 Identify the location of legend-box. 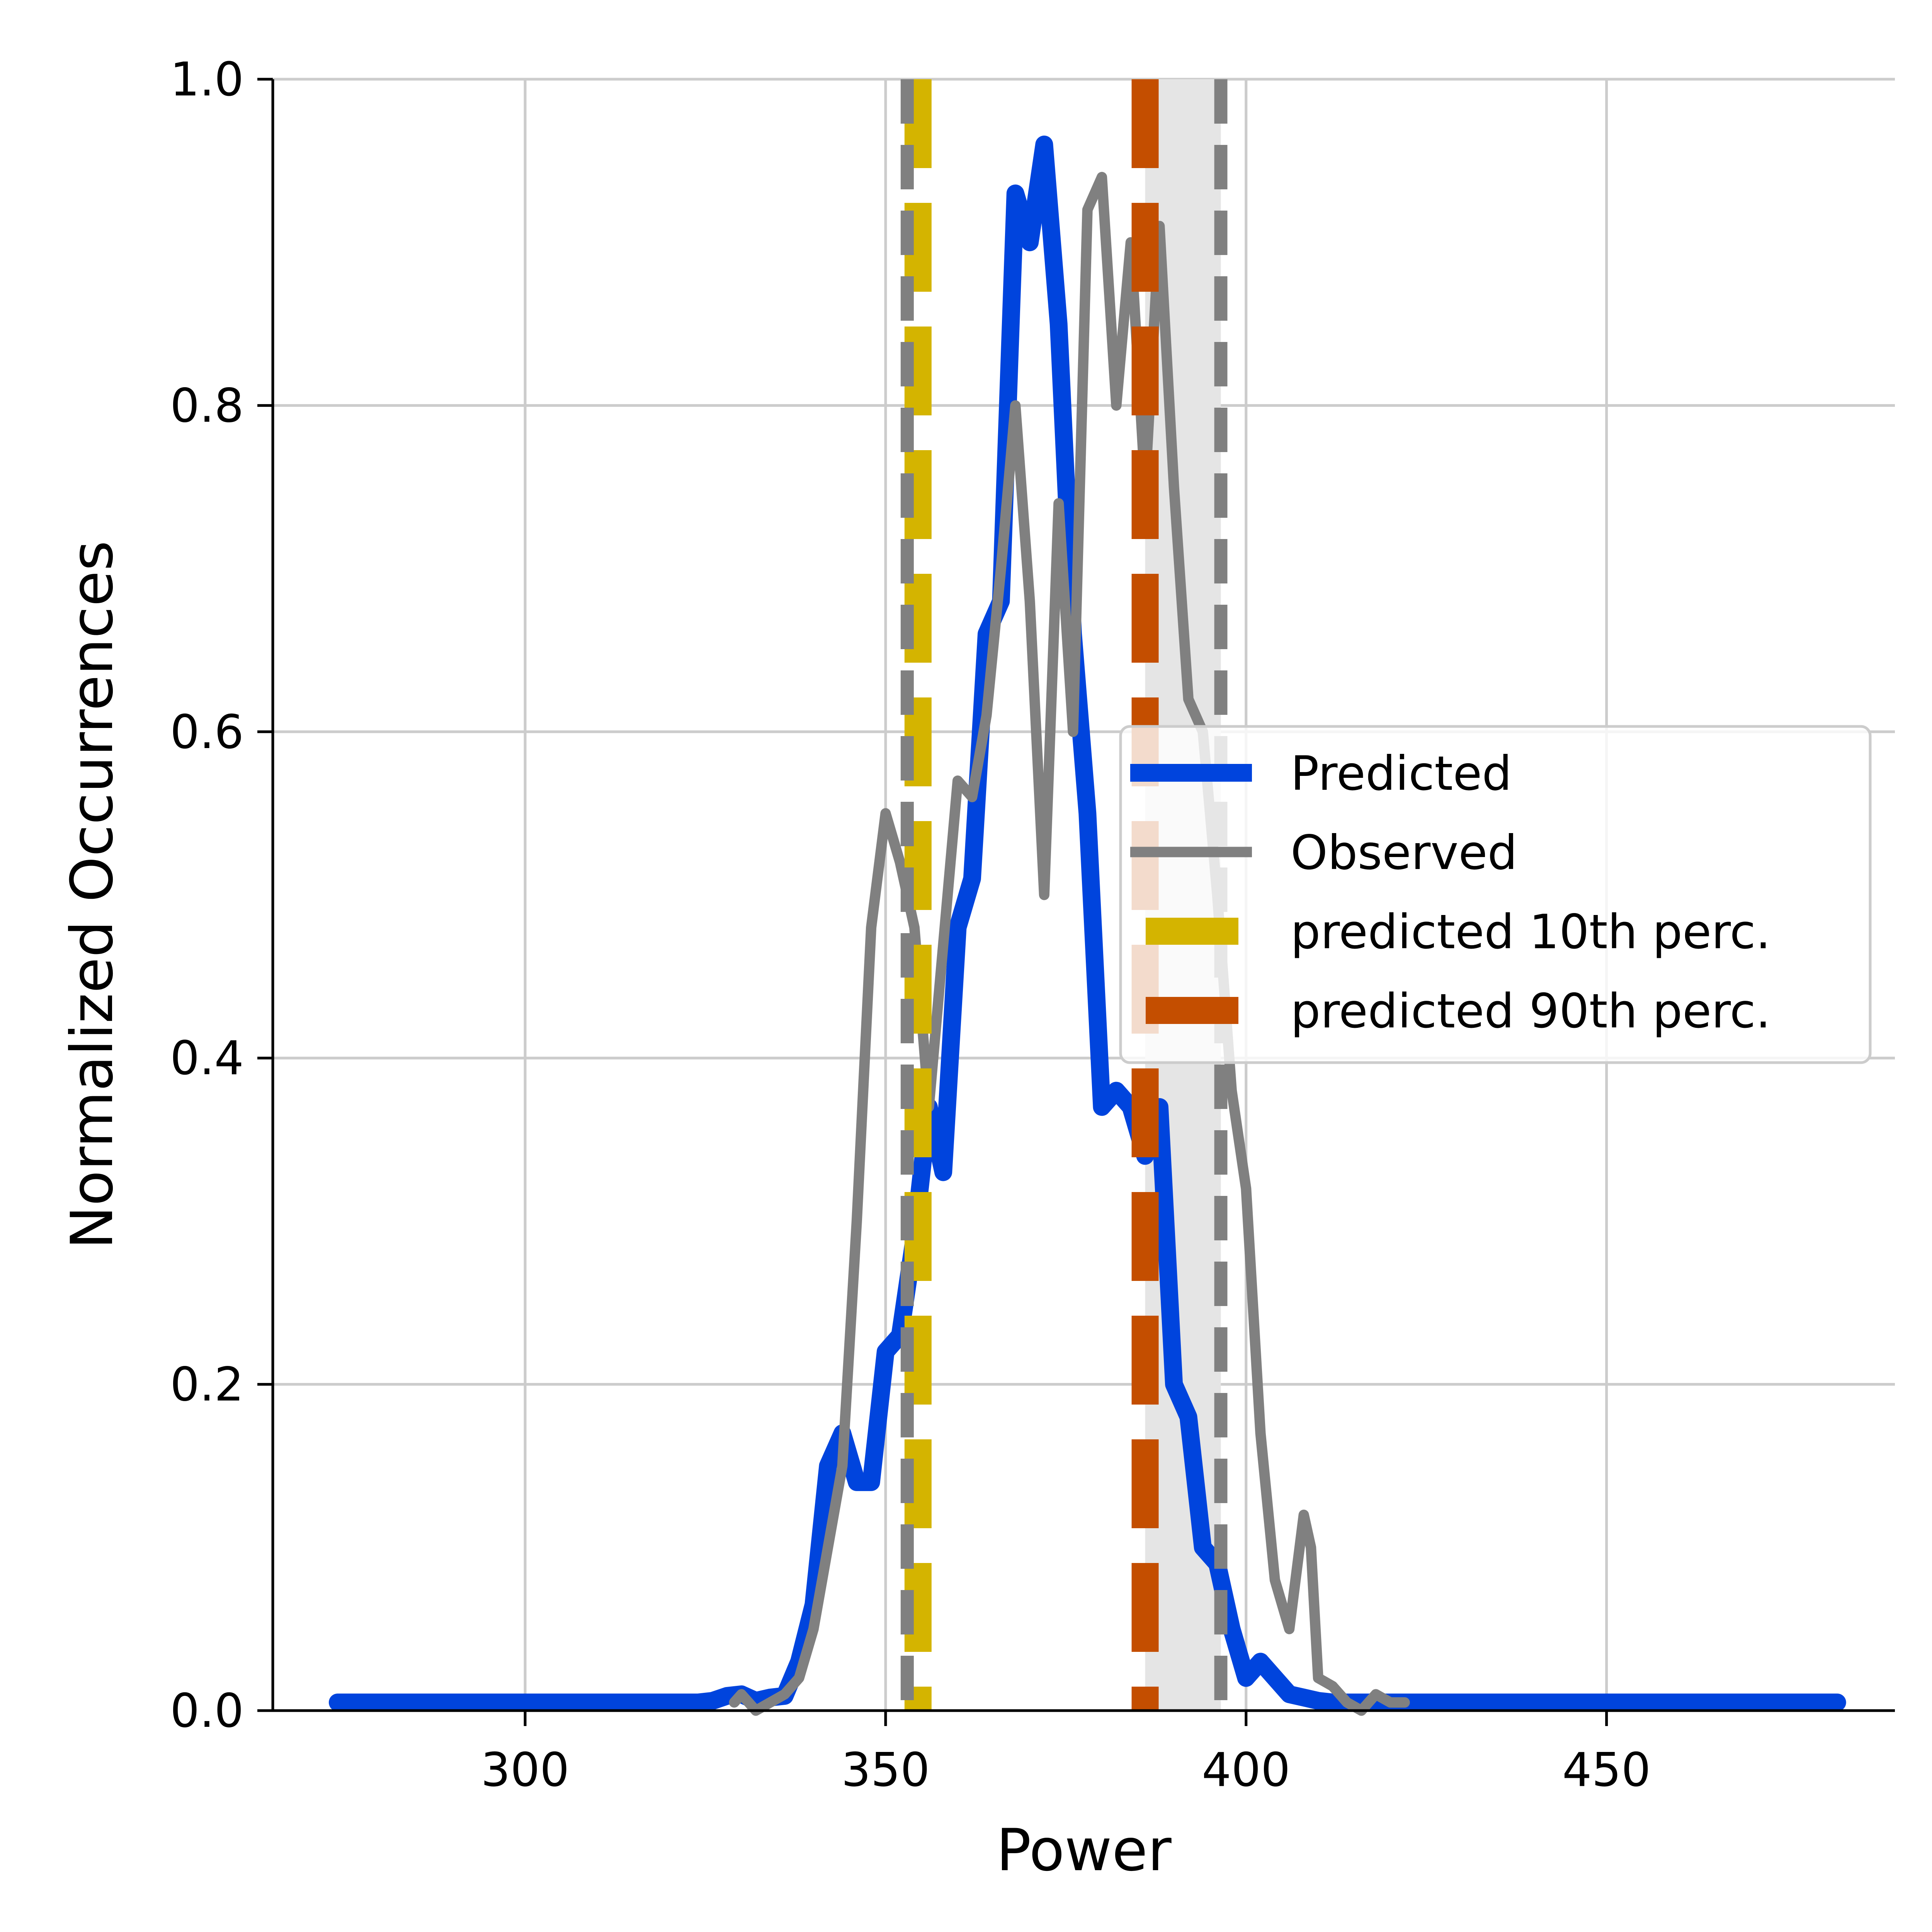
(1496, 894).